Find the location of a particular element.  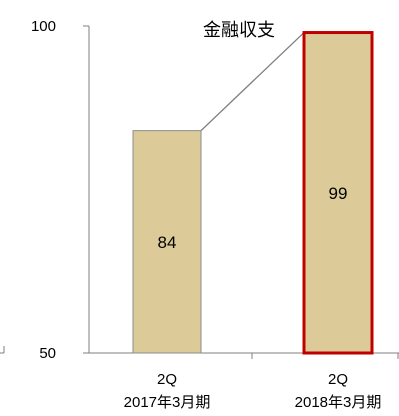

connector-line is located at coordinates (252, 82).